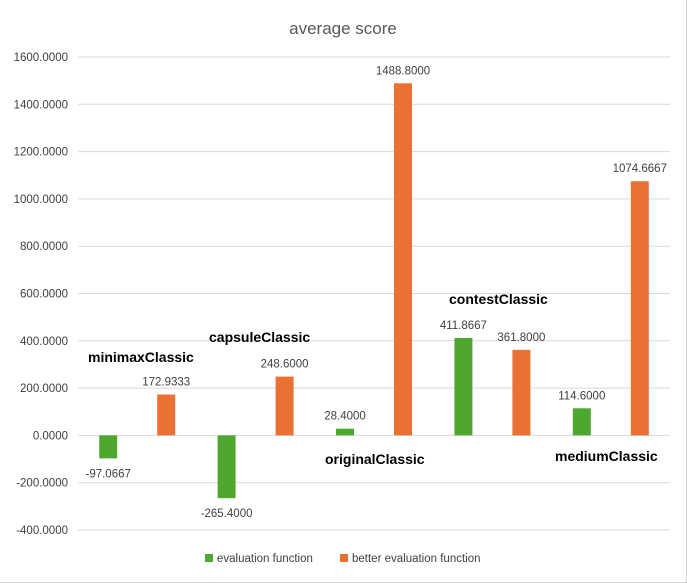 This screenshot has height=583, width=687. Describe the element at coordinates (265, 559) in the screenshot. I see `legend-label: evaluation function` at that location.